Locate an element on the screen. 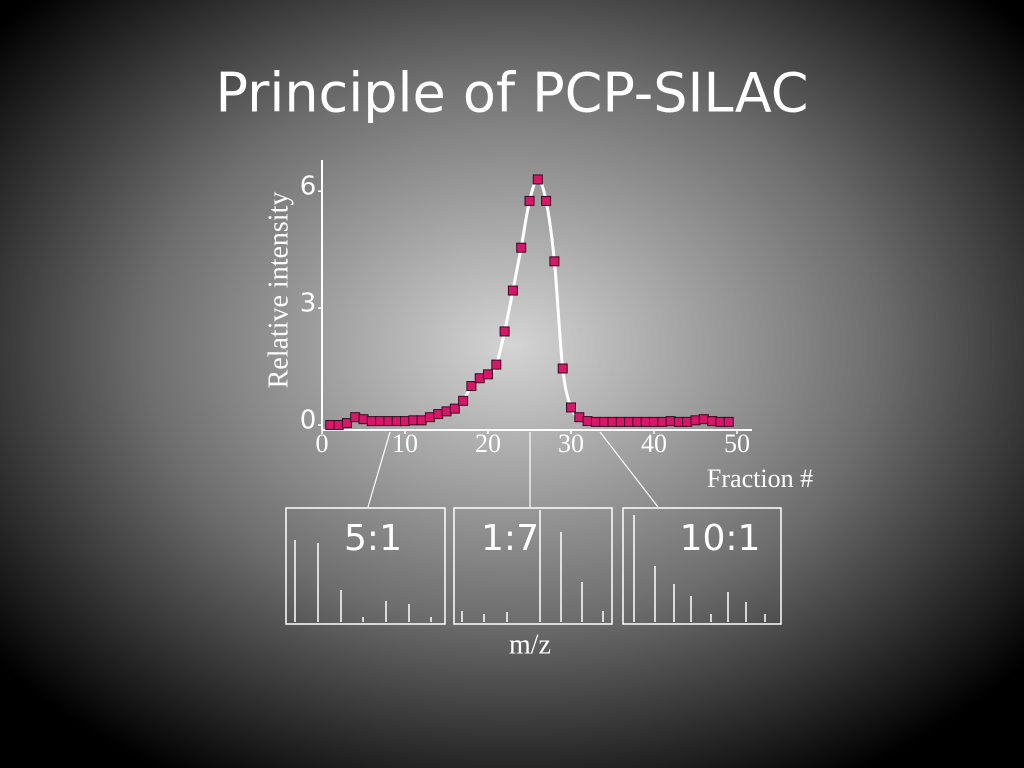  x-tick-label: 50 is located at coordinates (737, 443).